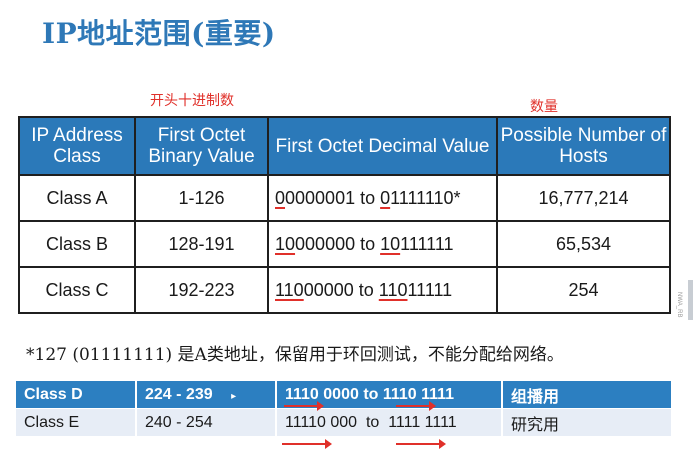  I want to click on header-decimal: First Octet Decimal Value, so click(382, 146).